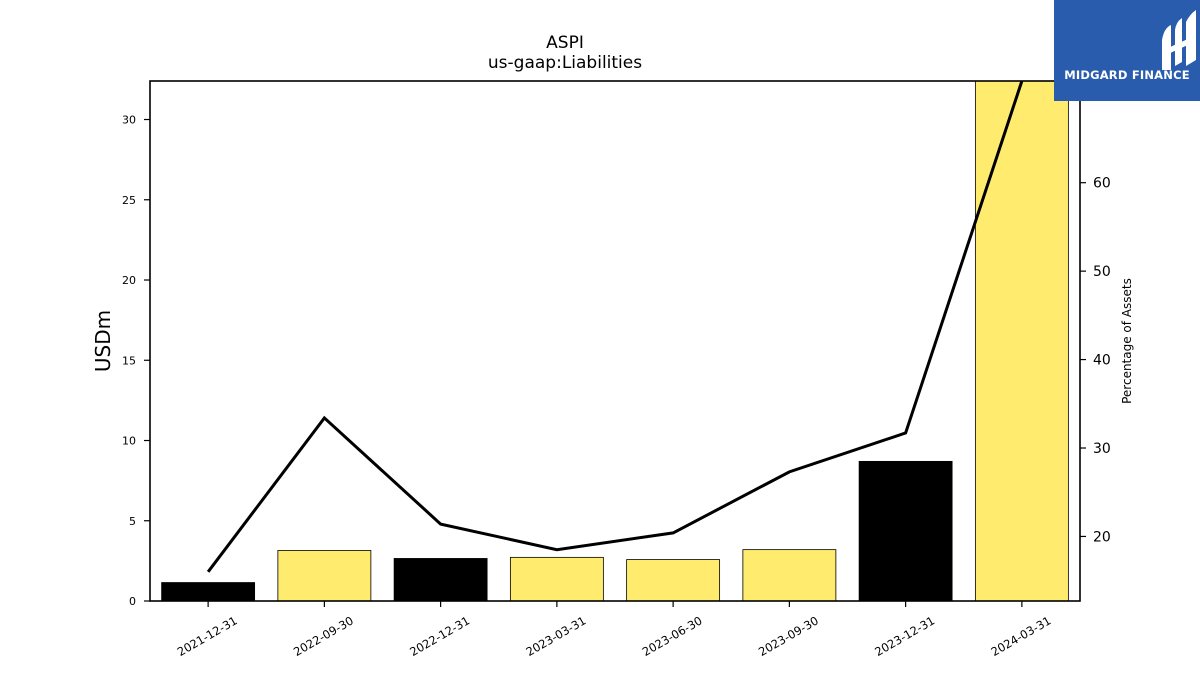 The width and height of the screenshot is (1200, 675). I want to click on x-tick-label: 2023-06-30, so click(672, 636).